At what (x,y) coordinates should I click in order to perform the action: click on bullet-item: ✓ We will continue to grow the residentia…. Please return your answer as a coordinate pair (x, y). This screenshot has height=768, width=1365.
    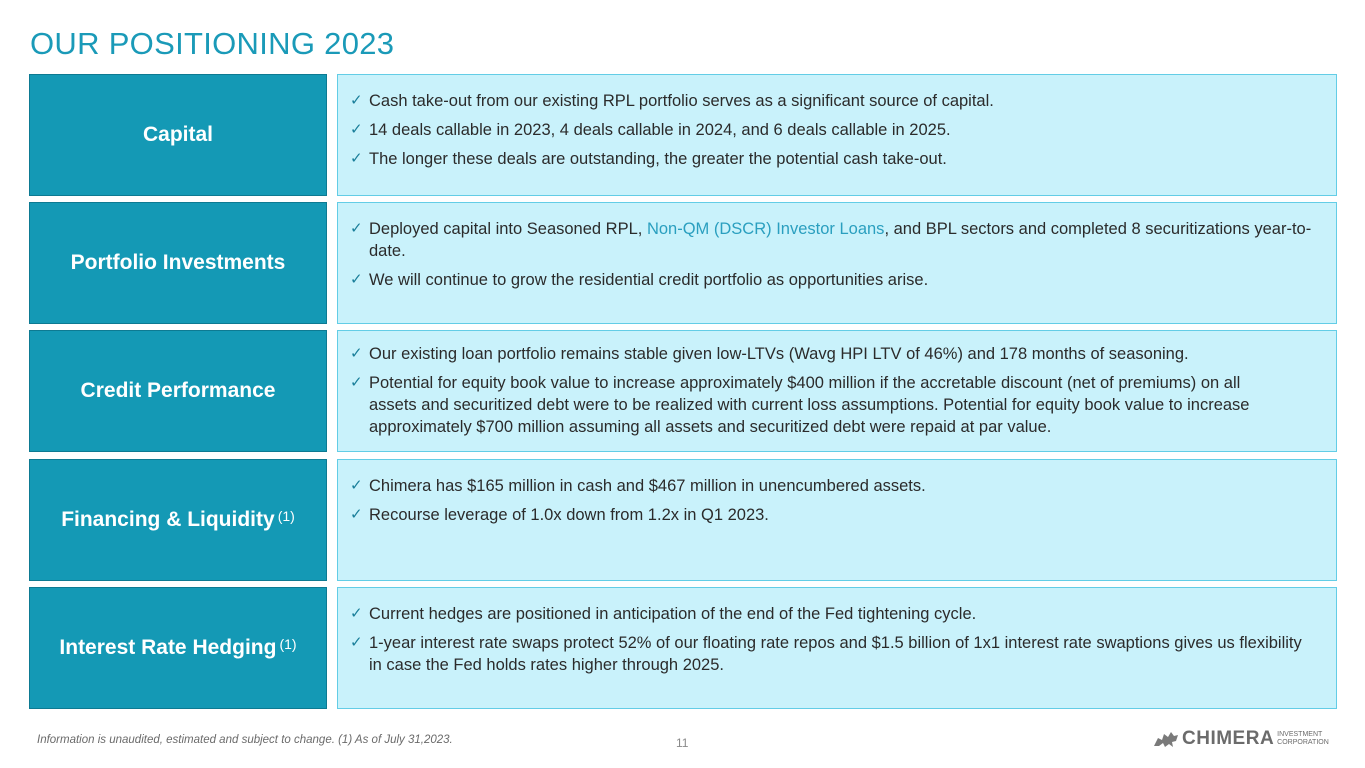
    Looking at the image, I should click on (833, 280).